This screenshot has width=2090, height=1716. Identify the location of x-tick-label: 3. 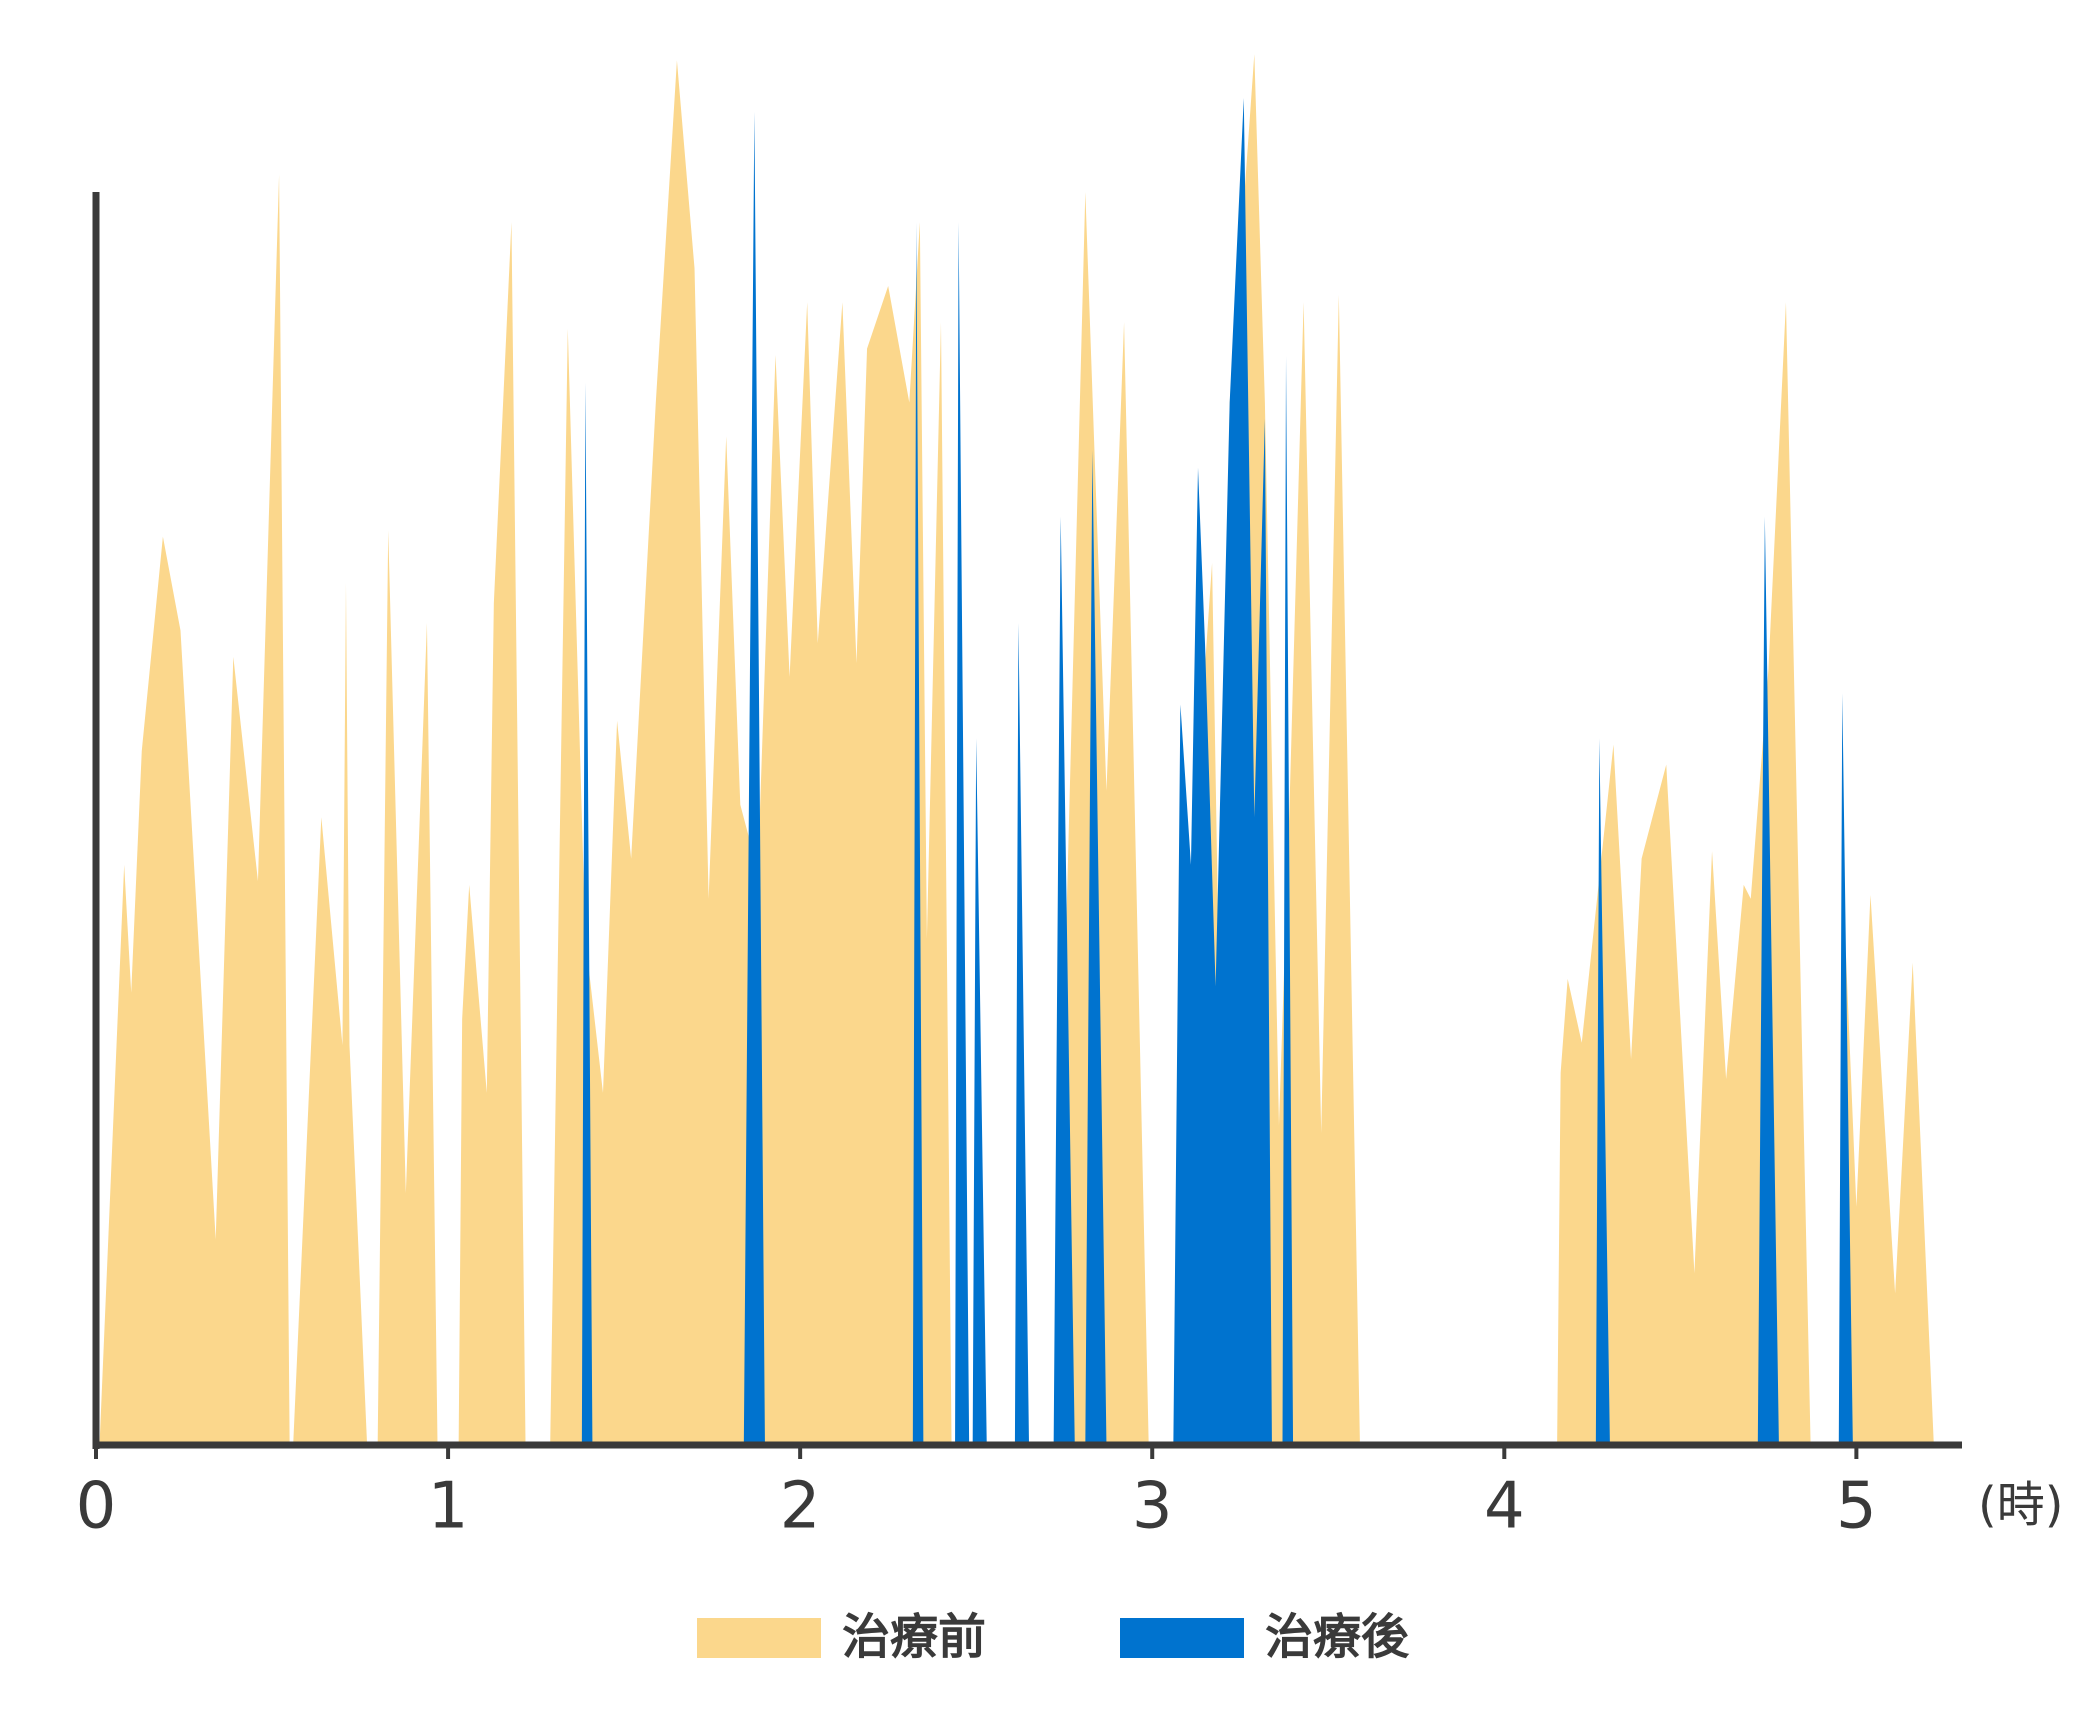
(1152, 1507).